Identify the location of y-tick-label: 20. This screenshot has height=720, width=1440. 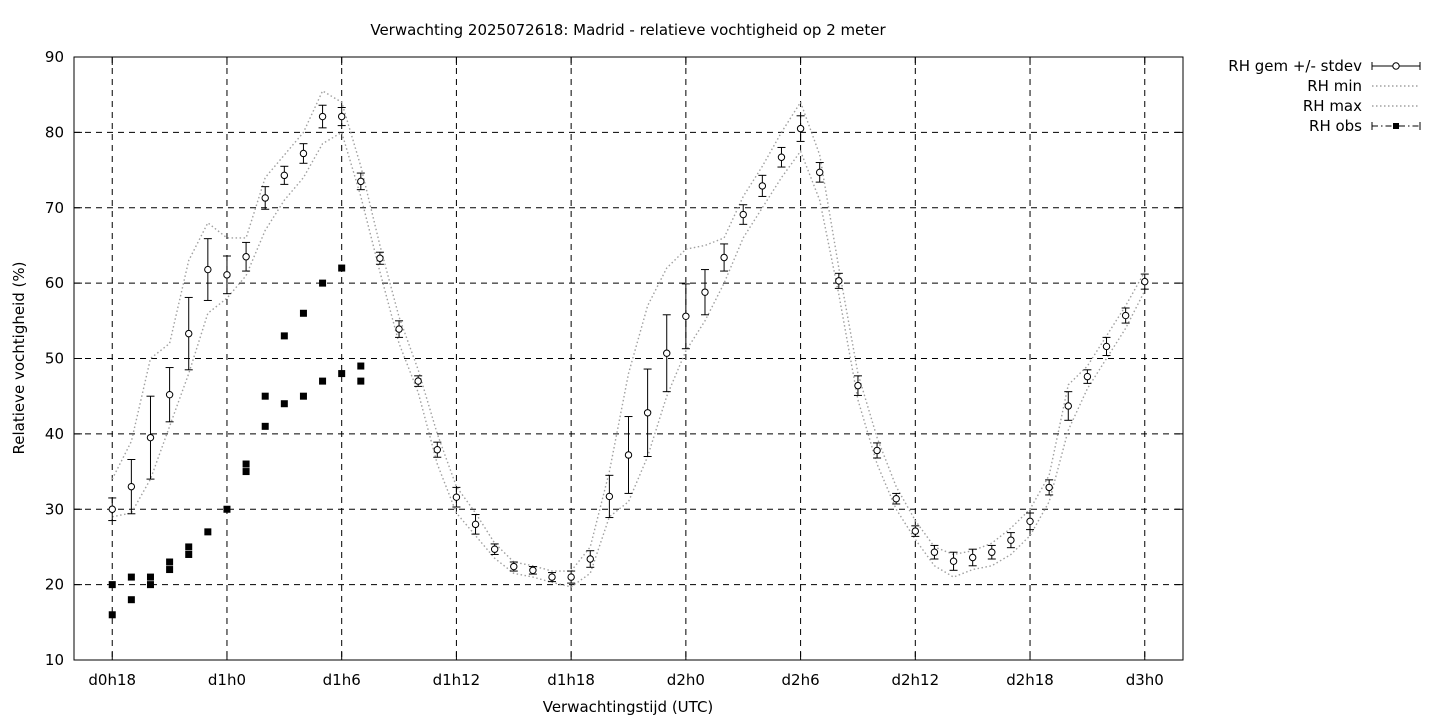
(54, 585).